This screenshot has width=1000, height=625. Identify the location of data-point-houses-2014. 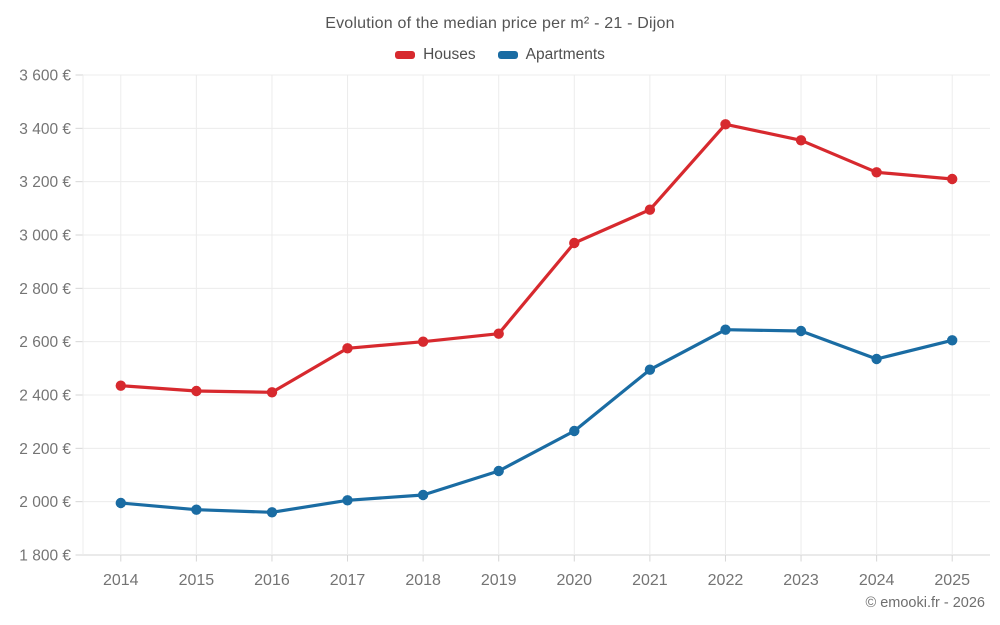
(121, 385).